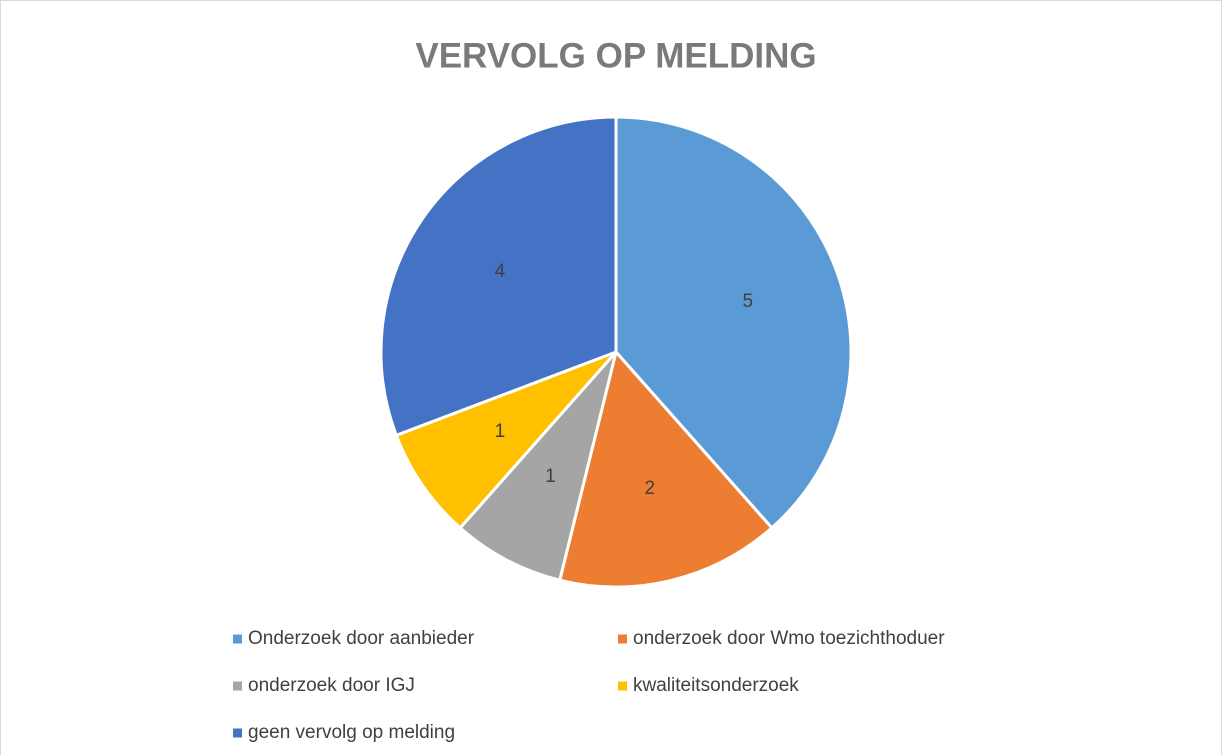 This screenshot has height=755, width=1223. Describe the element at coordinates (615, 55) in the screenshot. I see `chart-title: VERVOLG OP MELDING` at that location.